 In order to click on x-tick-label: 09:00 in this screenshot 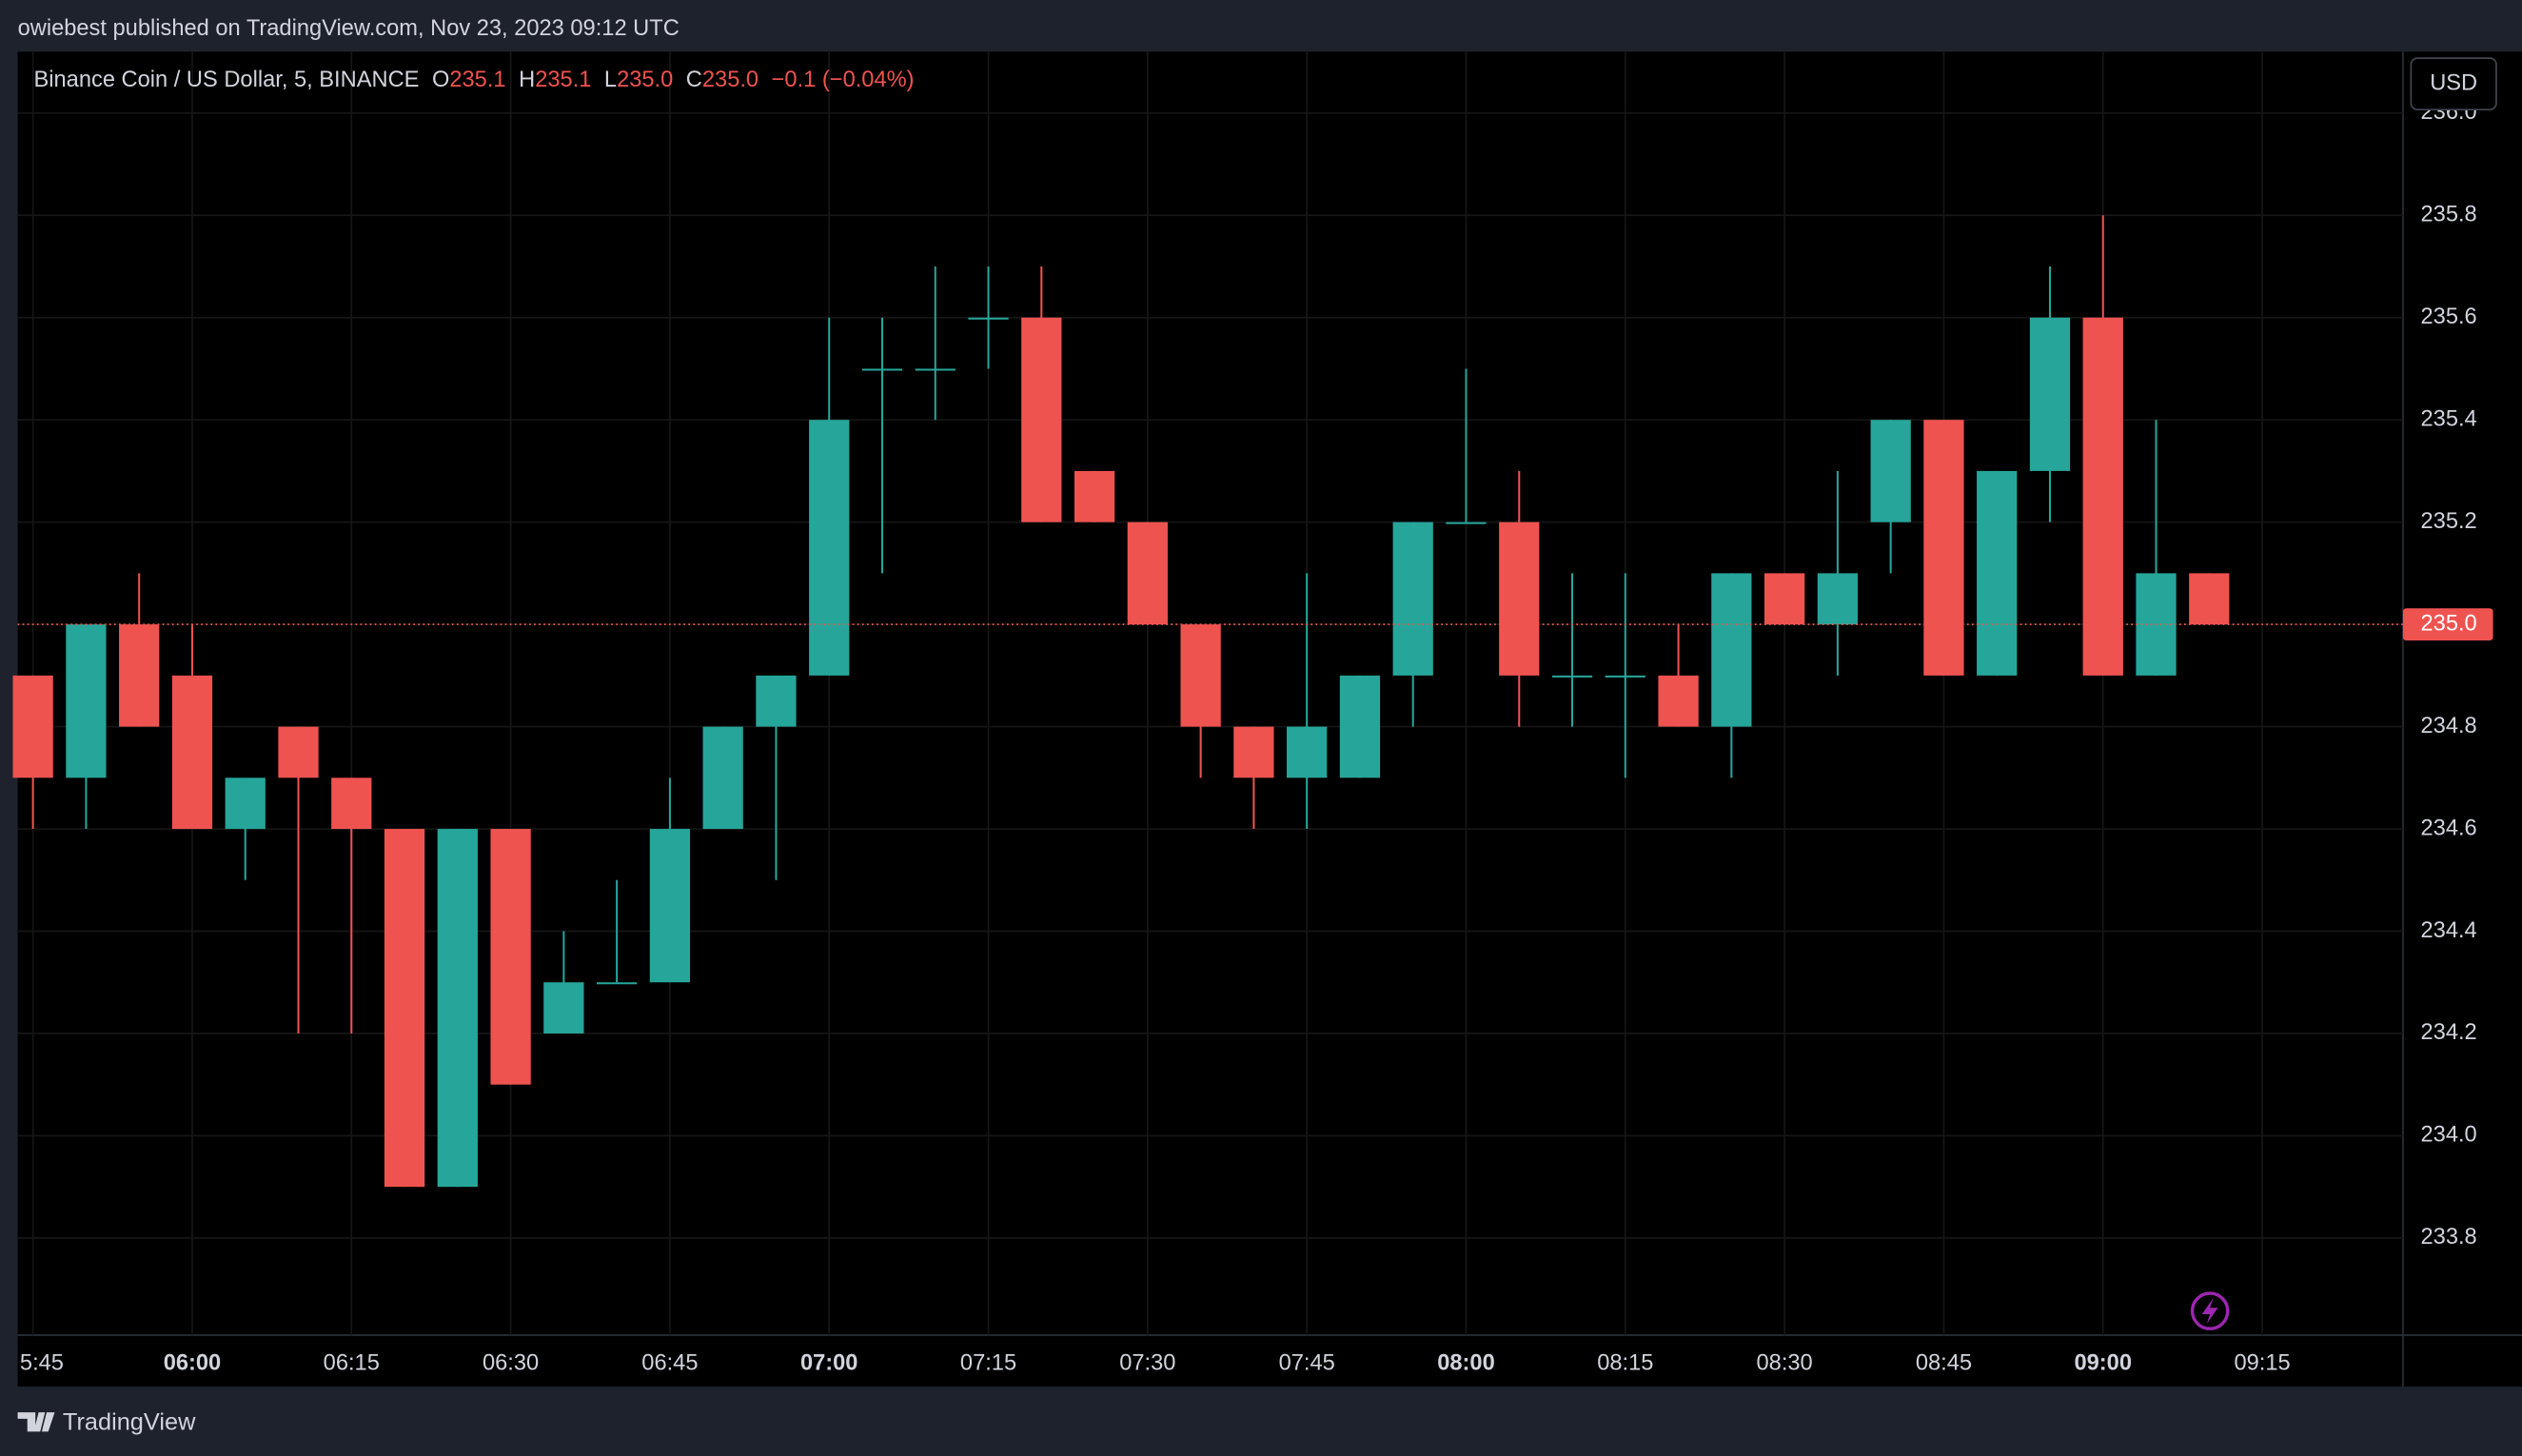, I will do `click(2103, 1363)`.